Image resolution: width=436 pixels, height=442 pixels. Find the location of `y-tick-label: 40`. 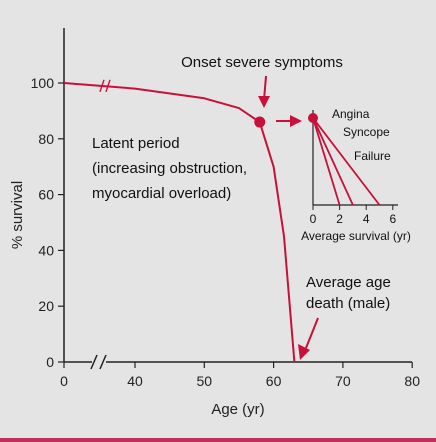

y-tick-label: 40 is located at coordinates (46, 250).